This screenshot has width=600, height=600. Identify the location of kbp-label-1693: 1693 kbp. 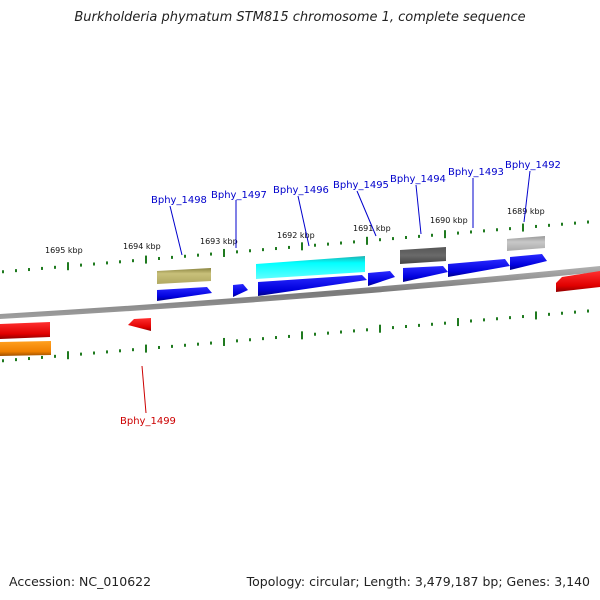
(219, 241).